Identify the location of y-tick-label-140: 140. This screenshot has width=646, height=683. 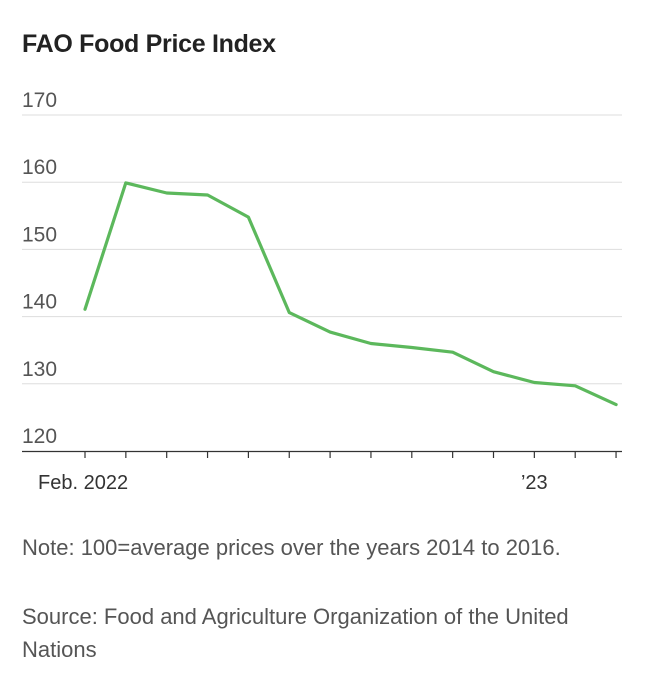
(39, 302).